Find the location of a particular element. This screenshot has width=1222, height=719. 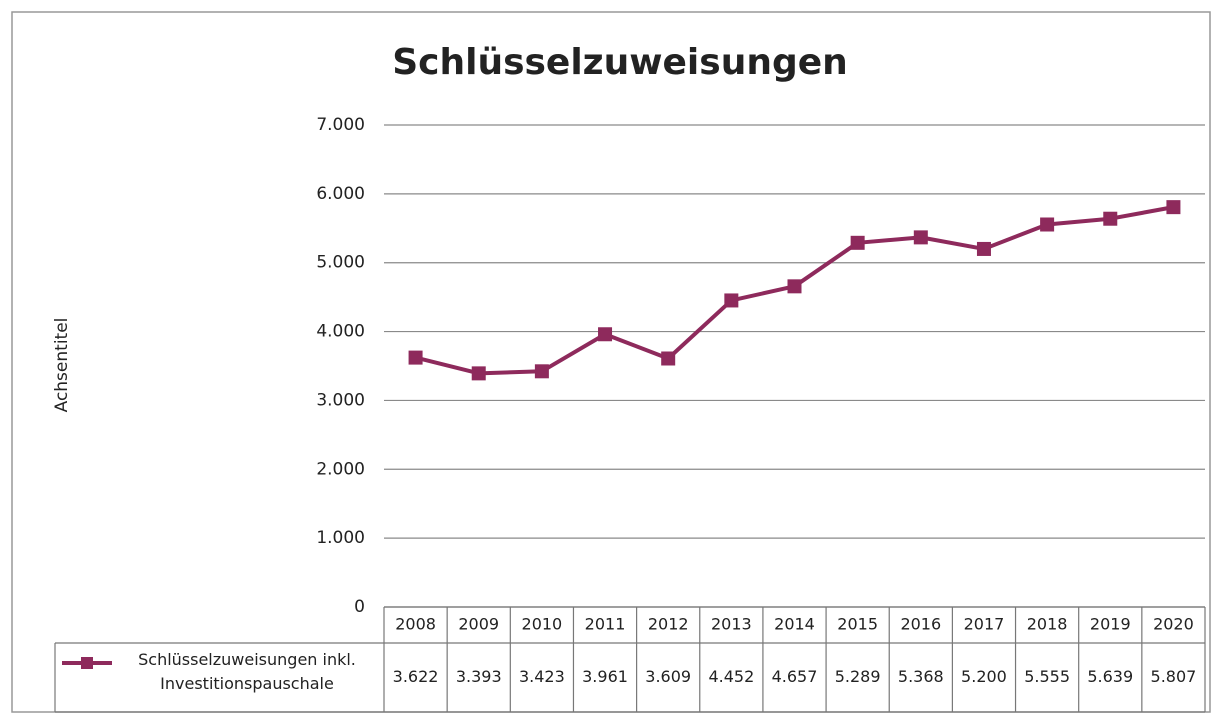

y-tick-label: 3.000 is located at coordinates (340, 400).